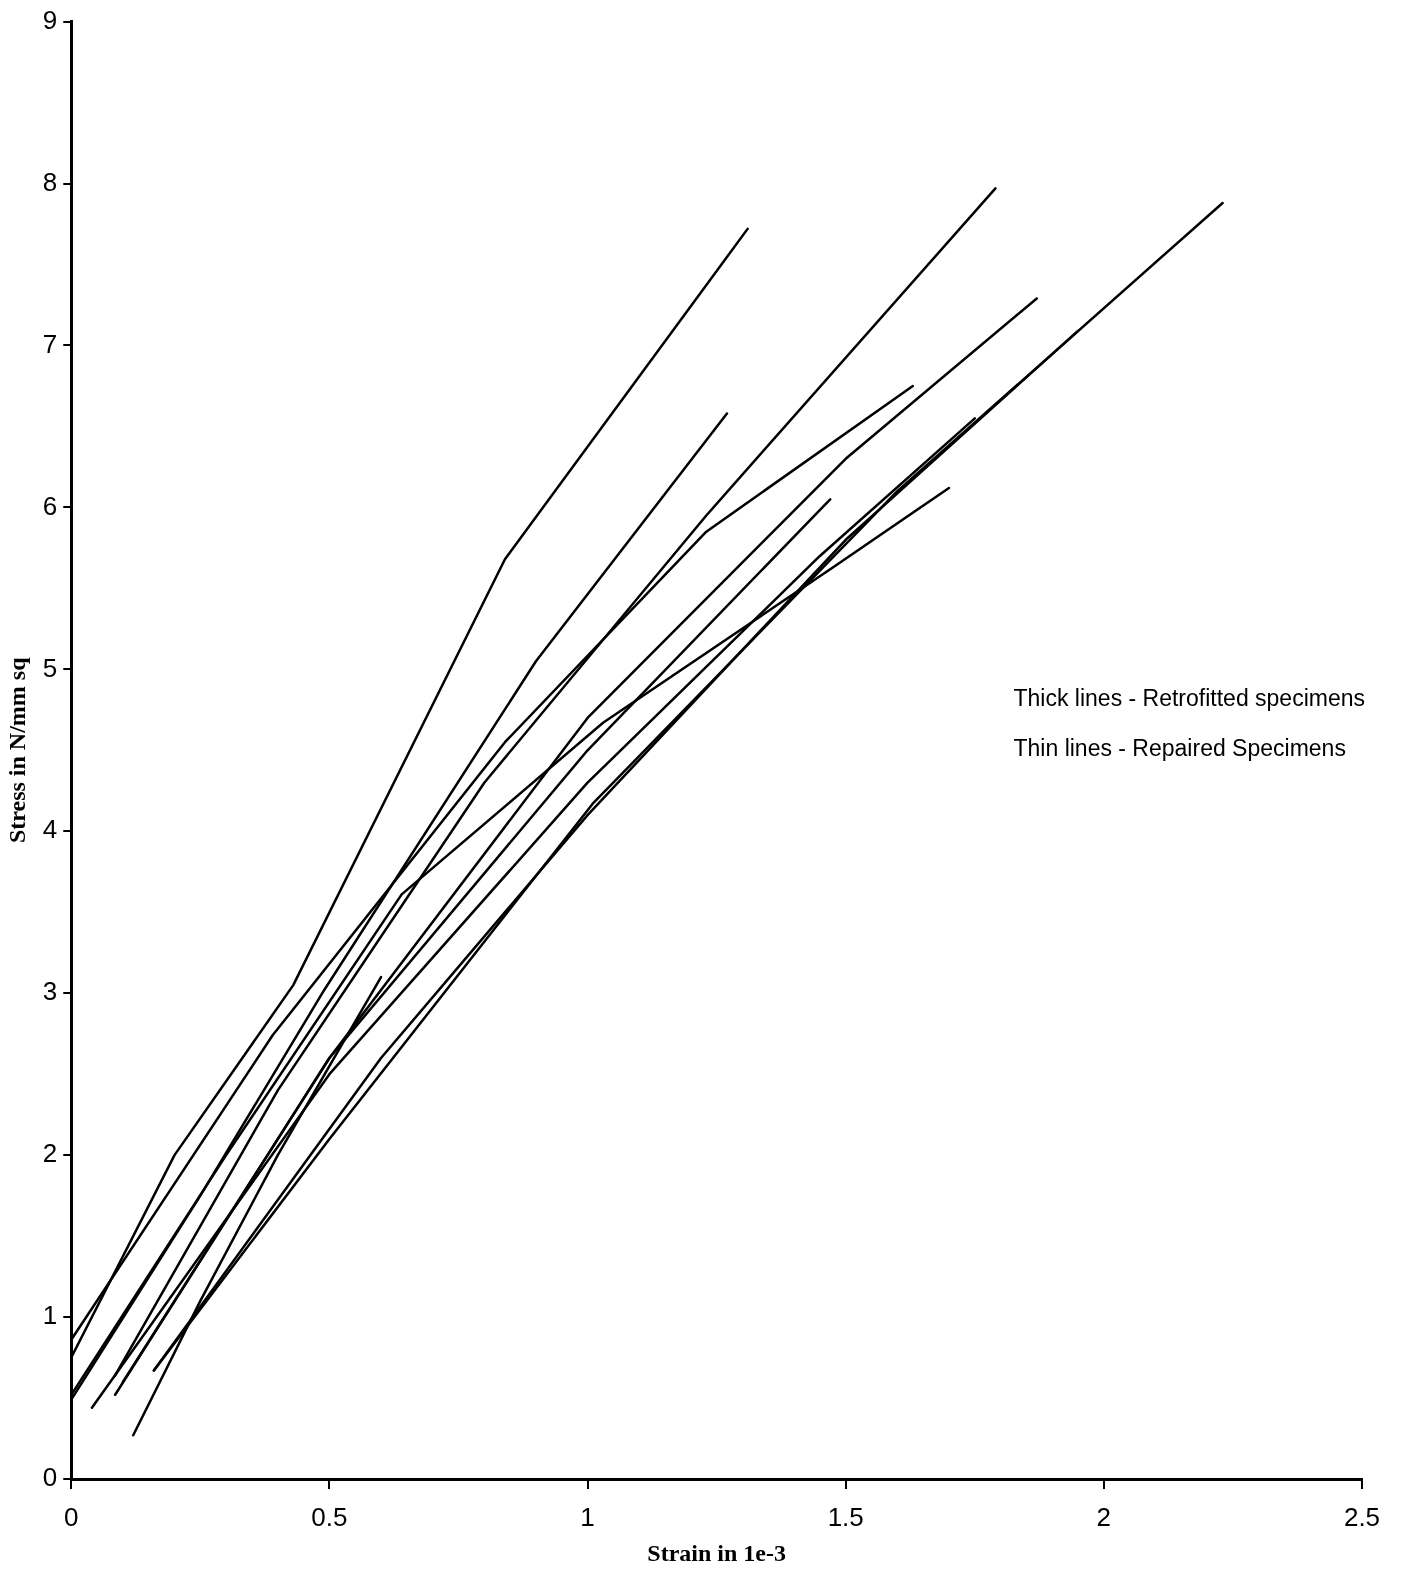 The width and height of the screenshot is (1412, 1573). Describe the element at coordinates (1104, 1516) in the screenshot. I see `x-tick-label: 2` at that location.